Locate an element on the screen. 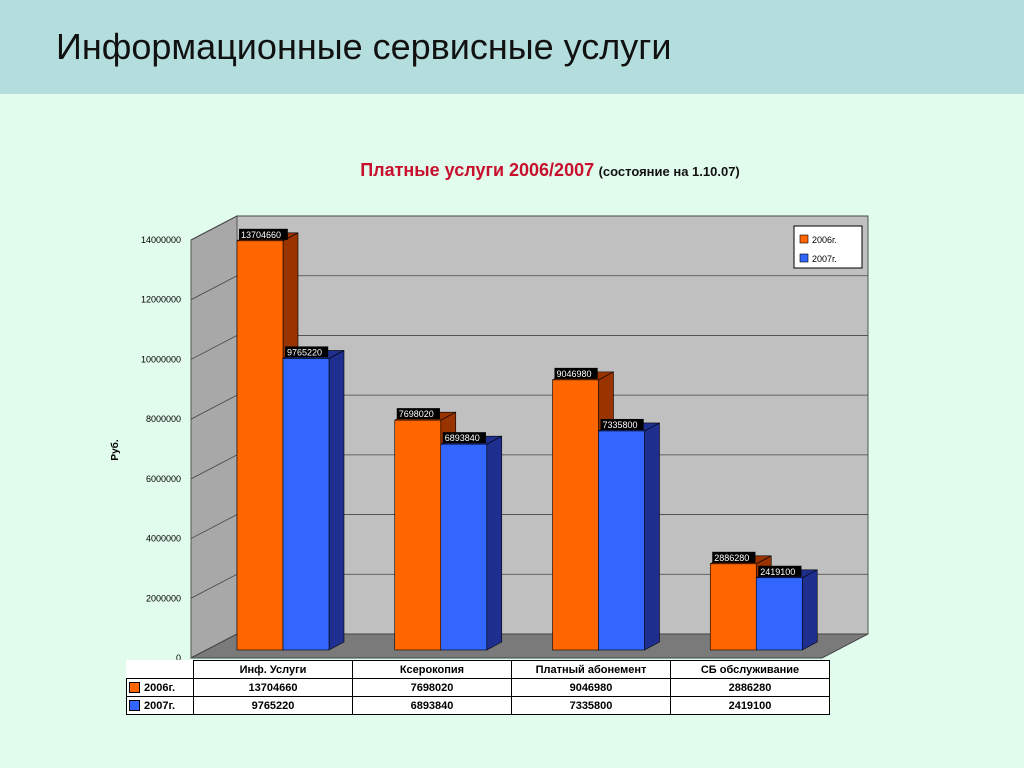 Image resolution: width=1024 pixels, height=768 pixels. data-table-cell: 2886280 is located at coordinates (750, 687).